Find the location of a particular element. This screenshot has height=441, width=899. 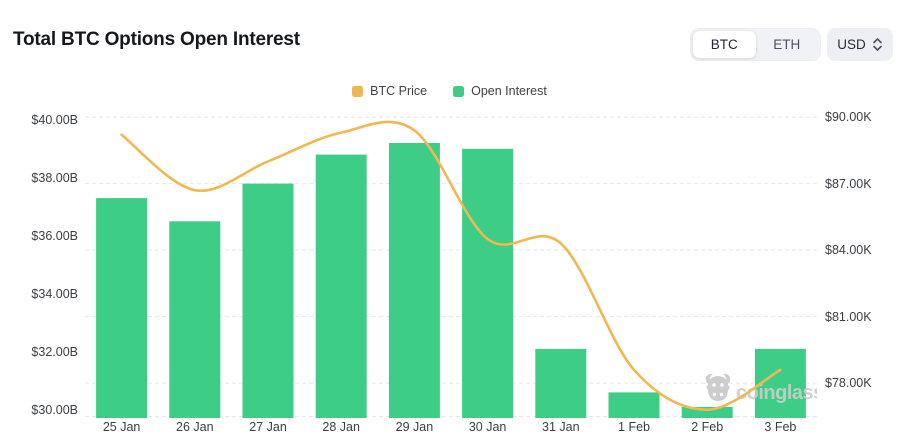

right-axis-tick: $81.00K is located at coordinates (848, 316).